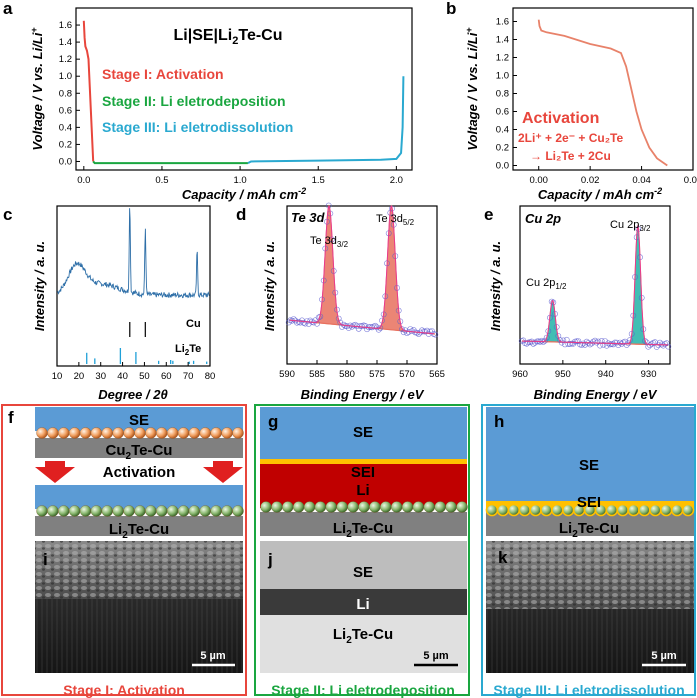 Image resolution: width=697 pixels, height=698 pixels. Describe the element at coordinates (65, 76) in the screenshot. I see `a-ytick-label: 1.0` at that location.